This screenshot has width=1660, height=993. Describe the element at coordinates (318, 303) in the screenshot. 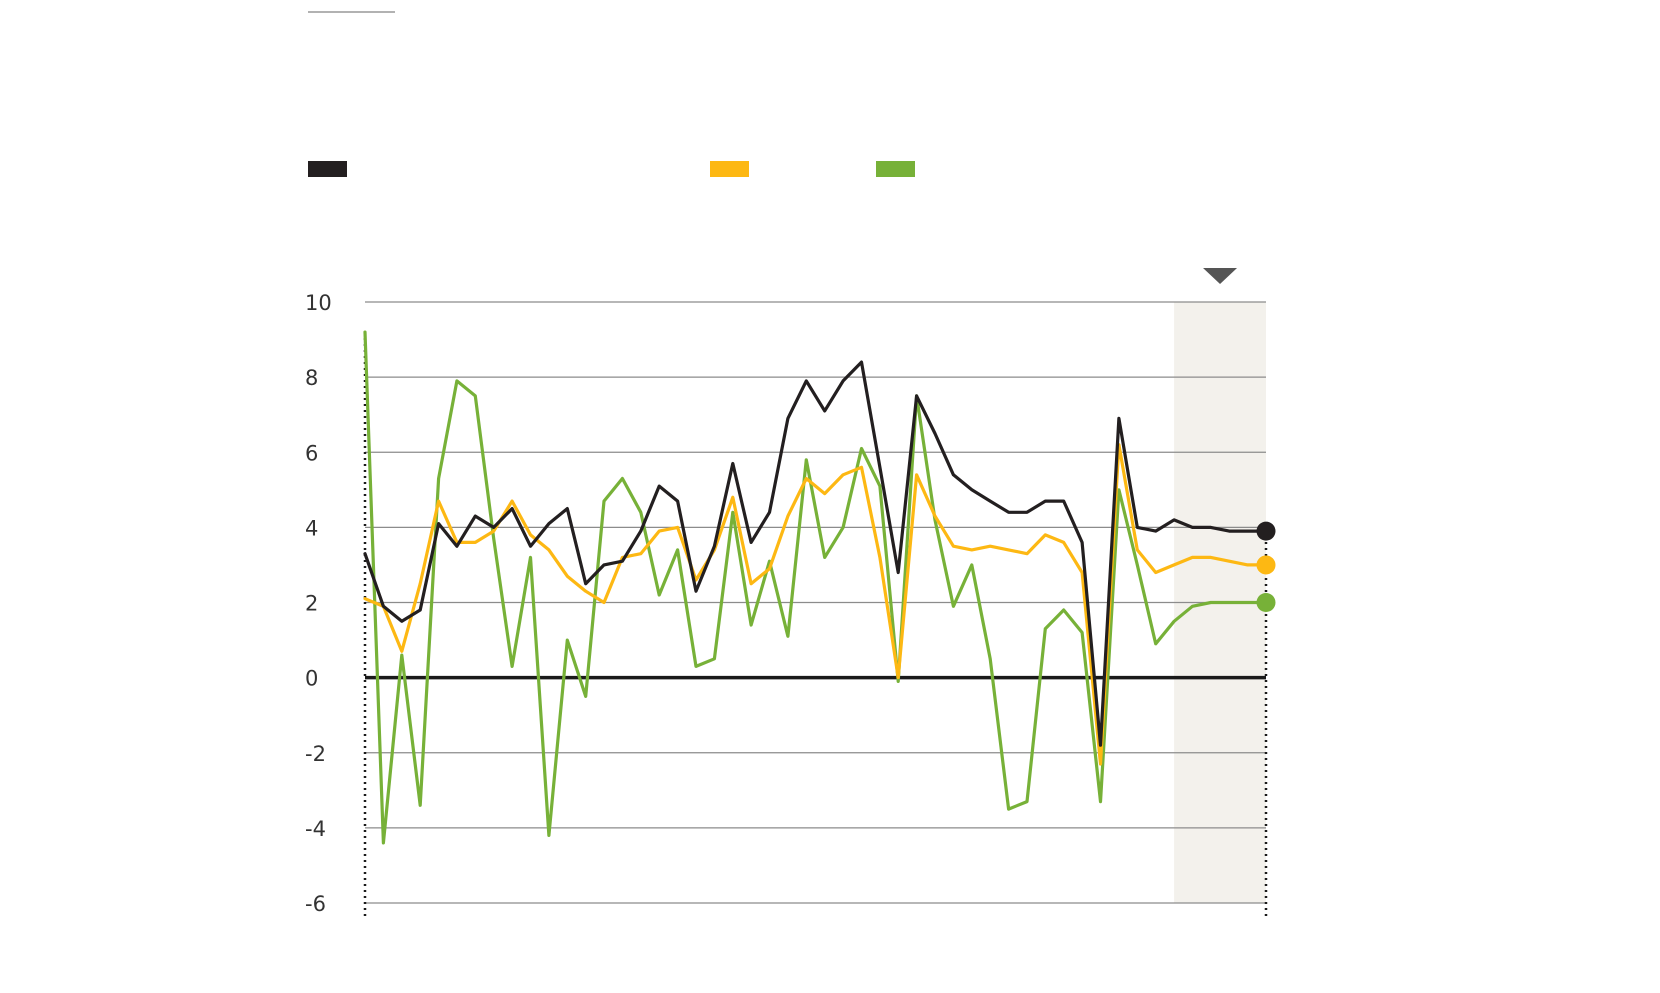

I see `y-tick-label: 10` at that location.